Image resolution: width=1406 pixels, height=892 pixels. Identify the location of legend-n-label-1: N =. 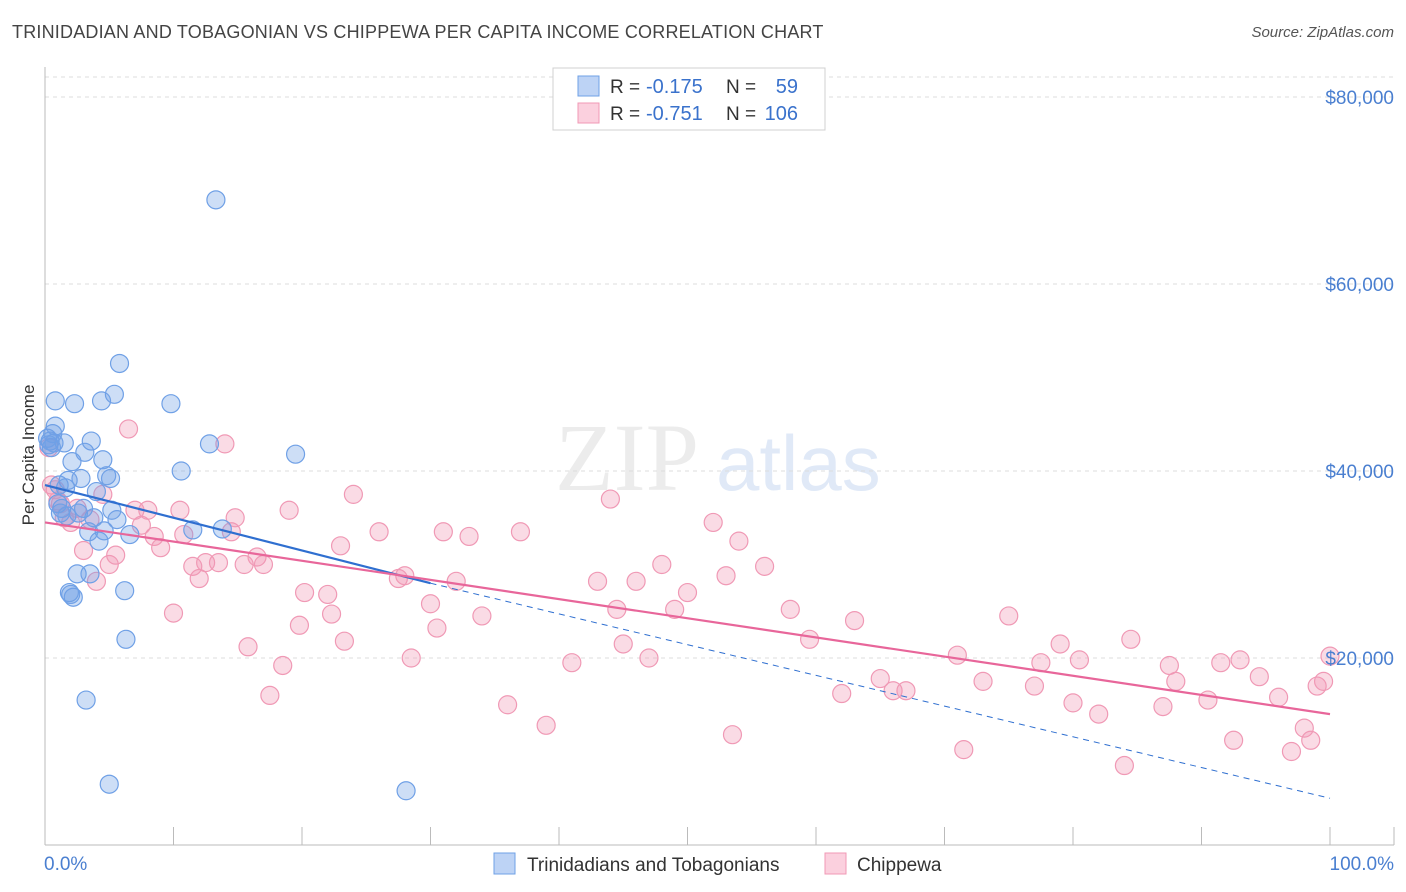
(741, 87).